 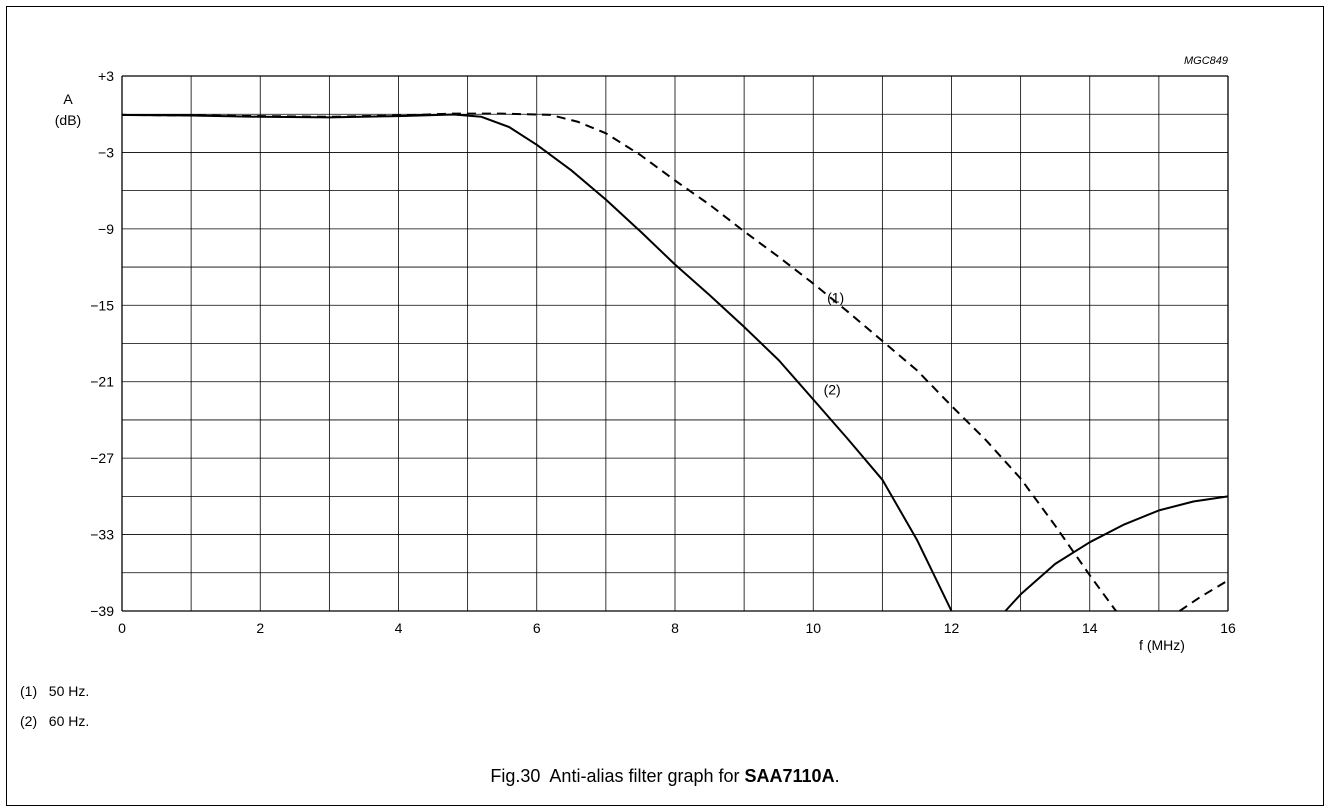 I want to click on x-tick-label: 14, so click(x=1090, y=628).